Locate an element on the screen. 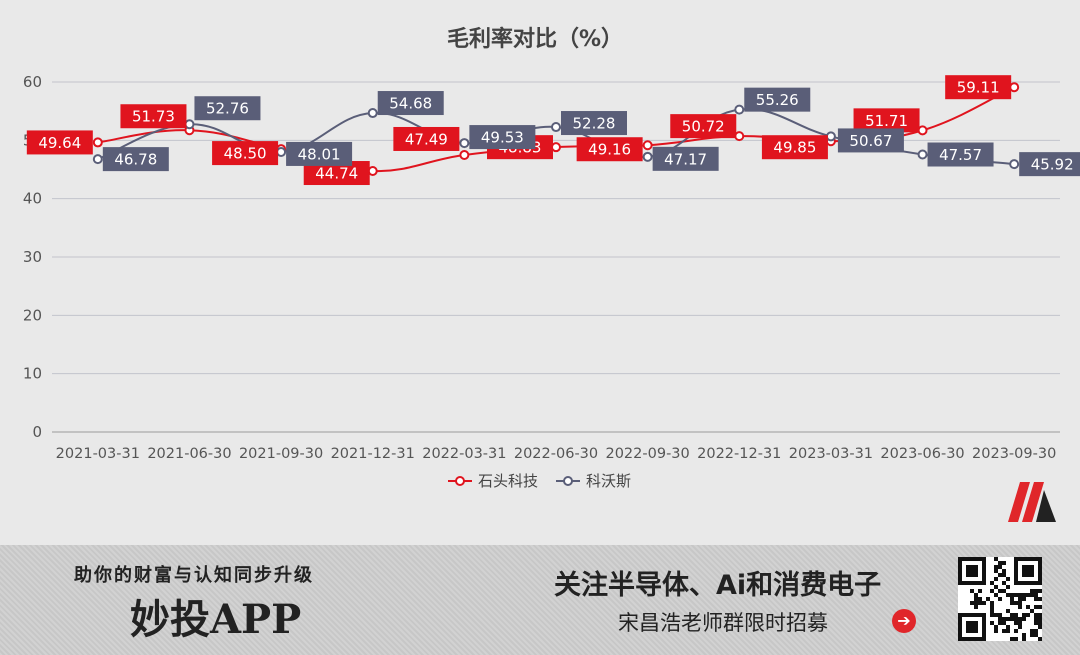 The image size is (1080, 655). data-label: 46.78 is located at coordinates (135, 159).